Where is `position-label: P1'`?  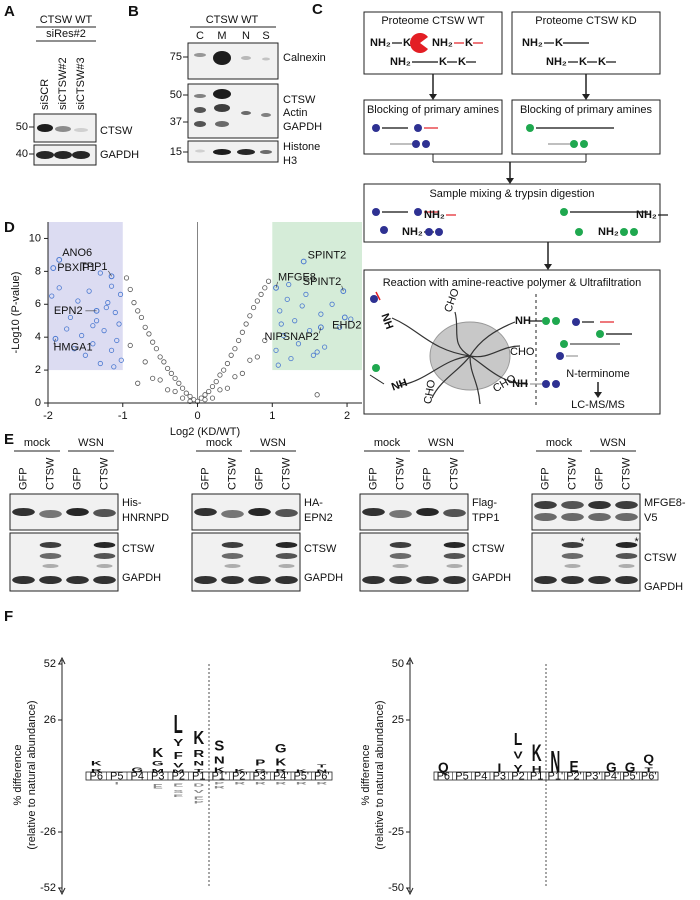
position-label: P1' is located at coordinates (219, 776).